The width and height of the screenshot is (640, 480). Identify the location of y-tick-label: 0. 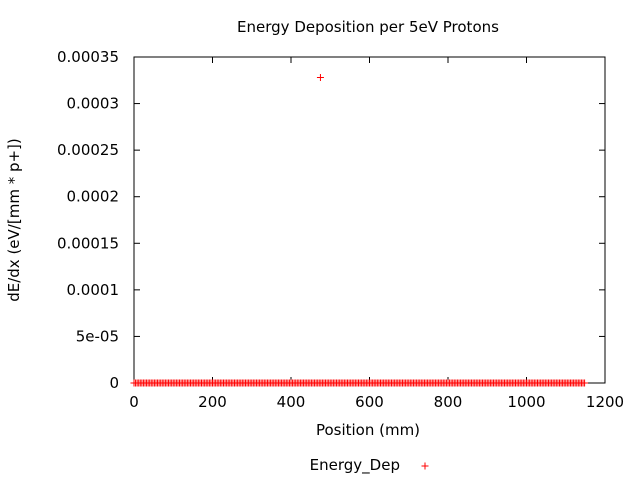
(114, 383).